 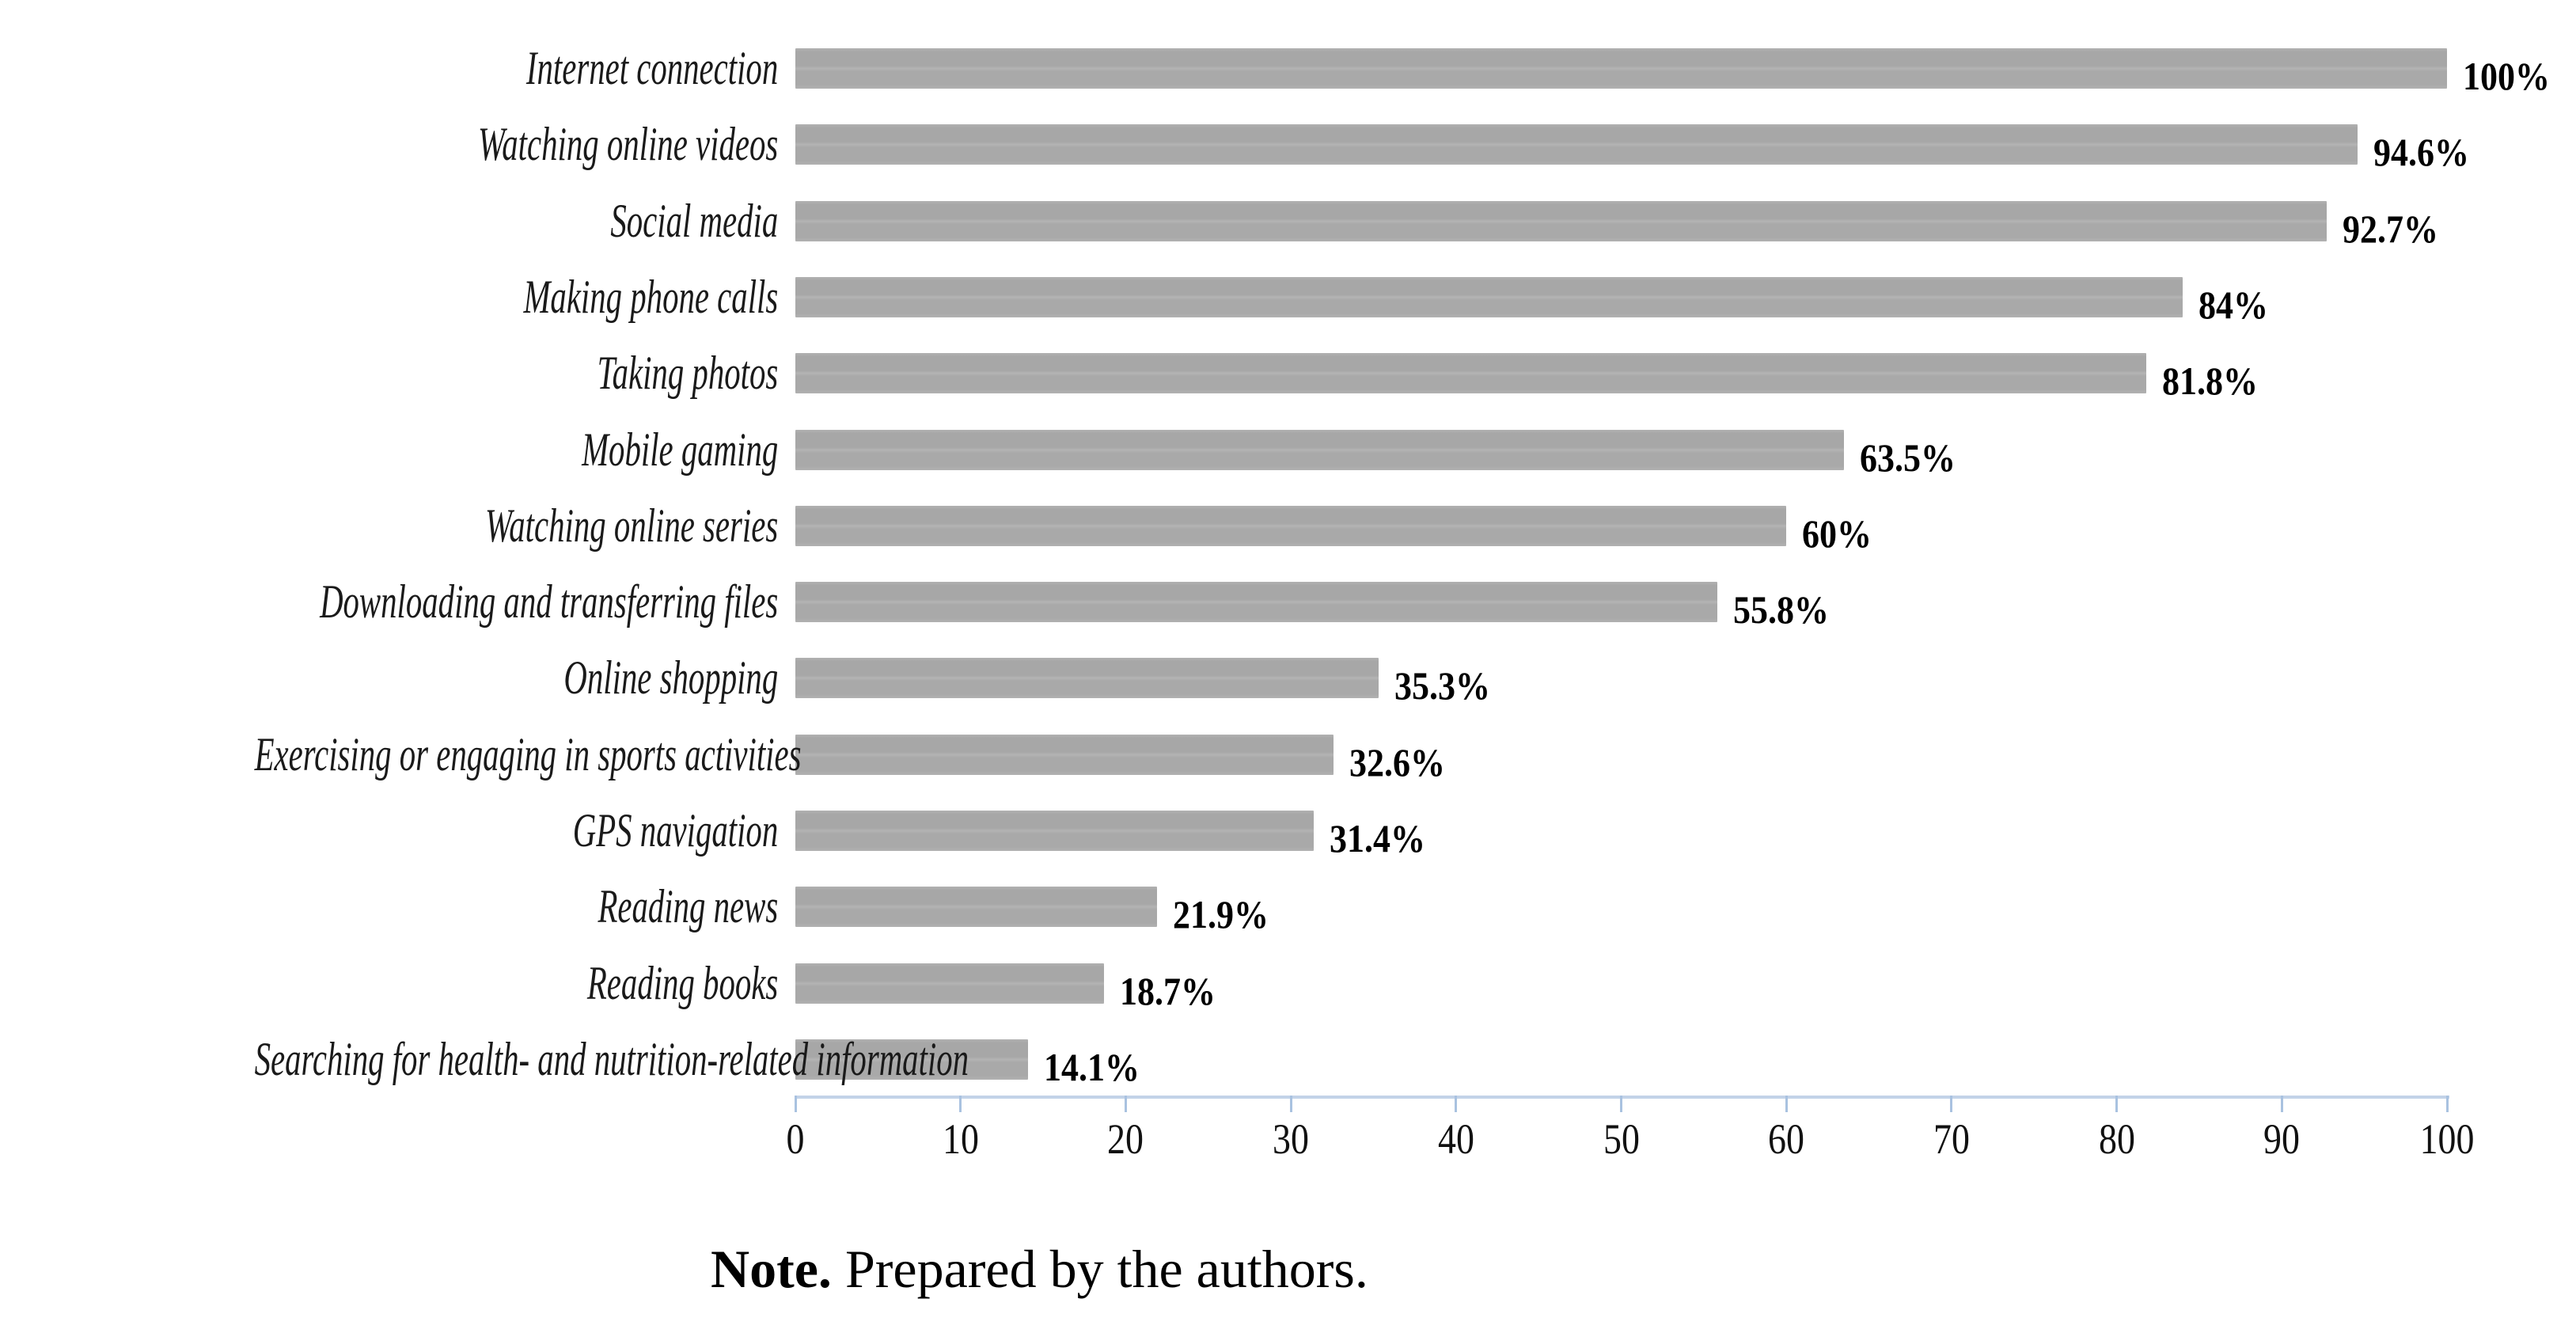 I want to click on category-label: Reading news, so click(x=688, y=906).